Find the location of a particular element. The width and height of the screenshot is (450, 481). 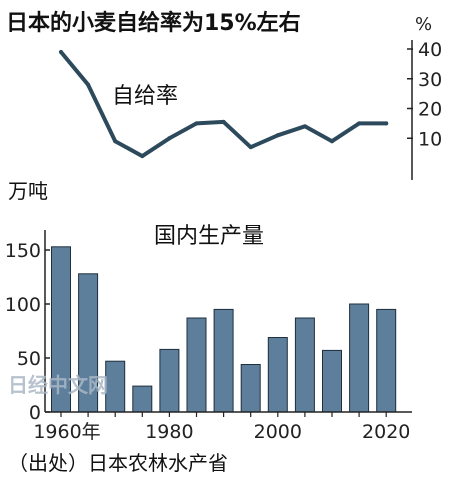

watermark-logo: 日经中文网 is located at coordinates (58, 385).